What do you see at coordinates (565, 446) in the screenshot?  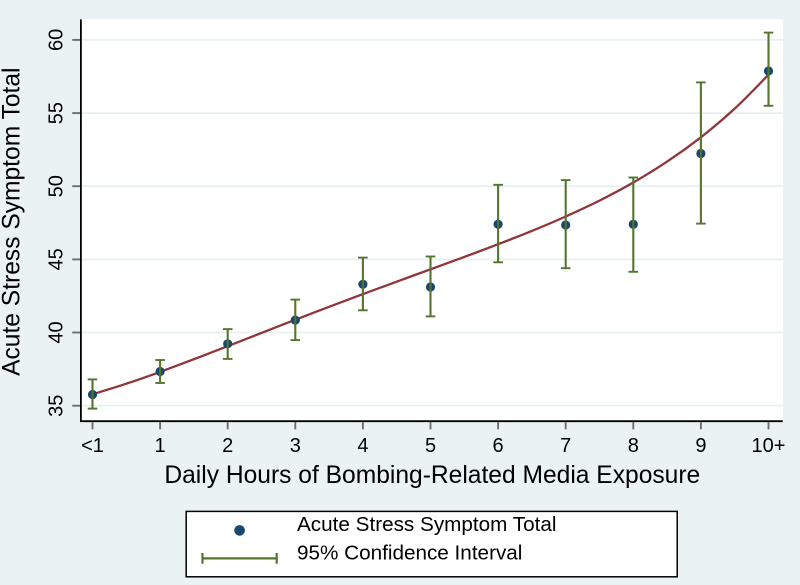 I see `svg-text: 7` at bounding box center [565, 446].